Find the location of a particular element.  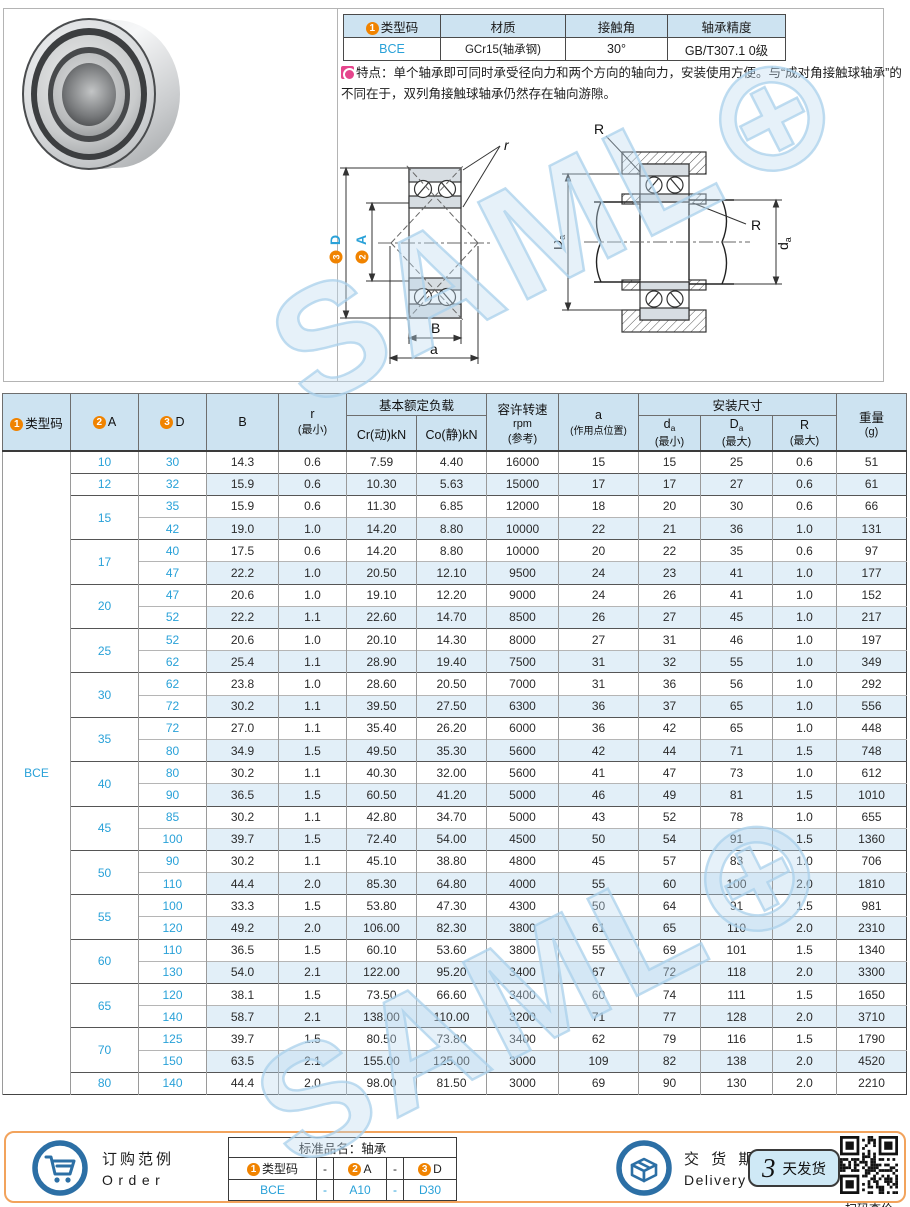

data-cell: 7000 is located at coordinates (522, 684).